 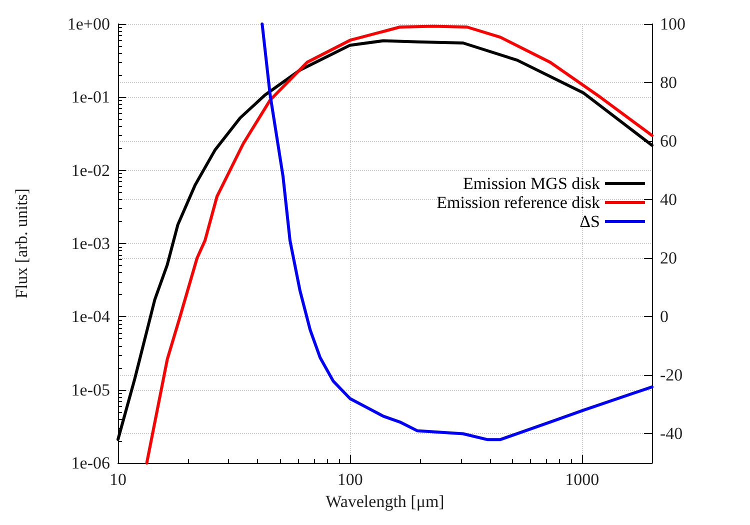 I want to click on y2-tick-label: 20, so click(x=668, y=258).